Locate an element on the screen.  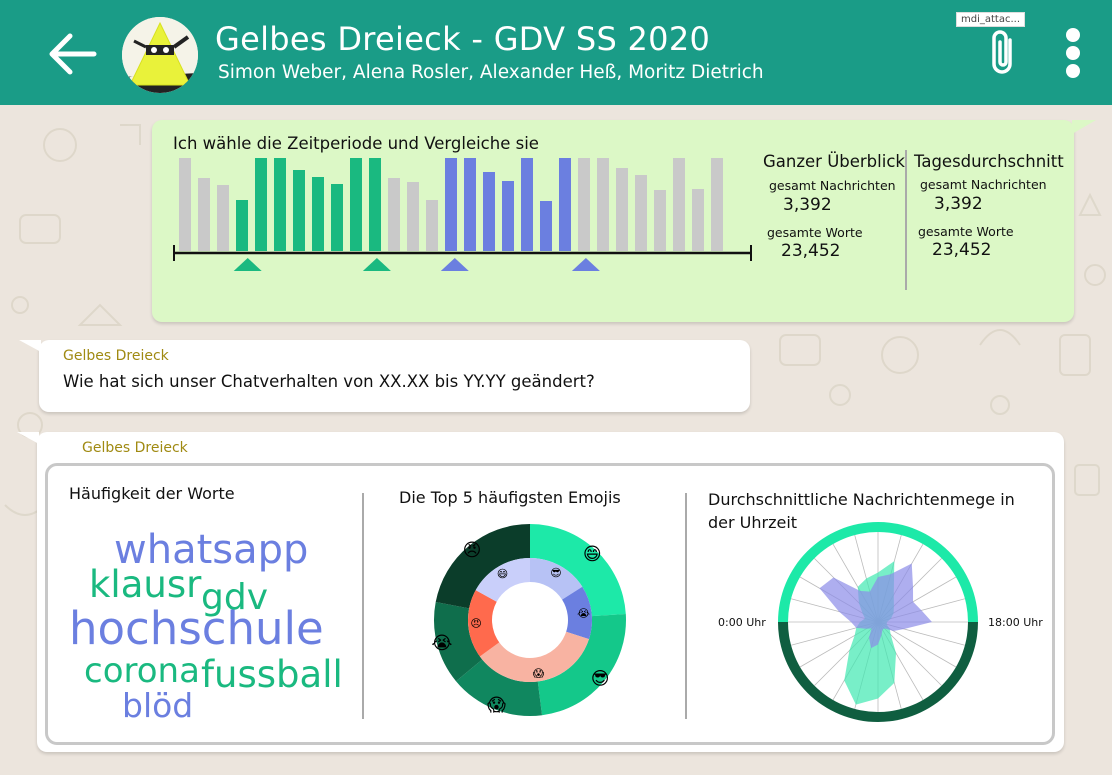
group-avatar is located at coordinates (160, 55).